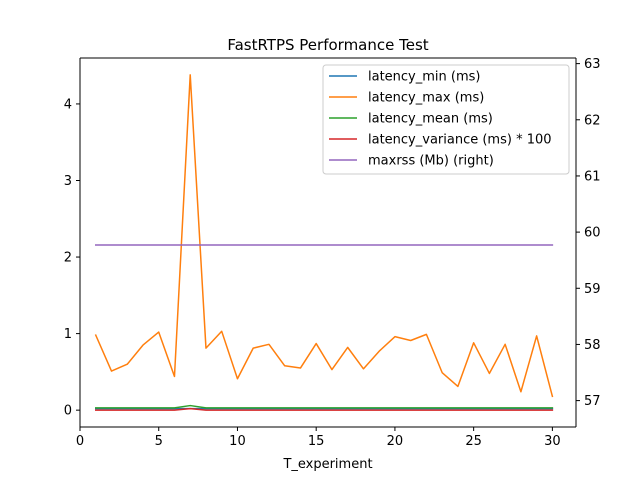  I want to click on y-right-tick-label: 63, so click(592, 64).